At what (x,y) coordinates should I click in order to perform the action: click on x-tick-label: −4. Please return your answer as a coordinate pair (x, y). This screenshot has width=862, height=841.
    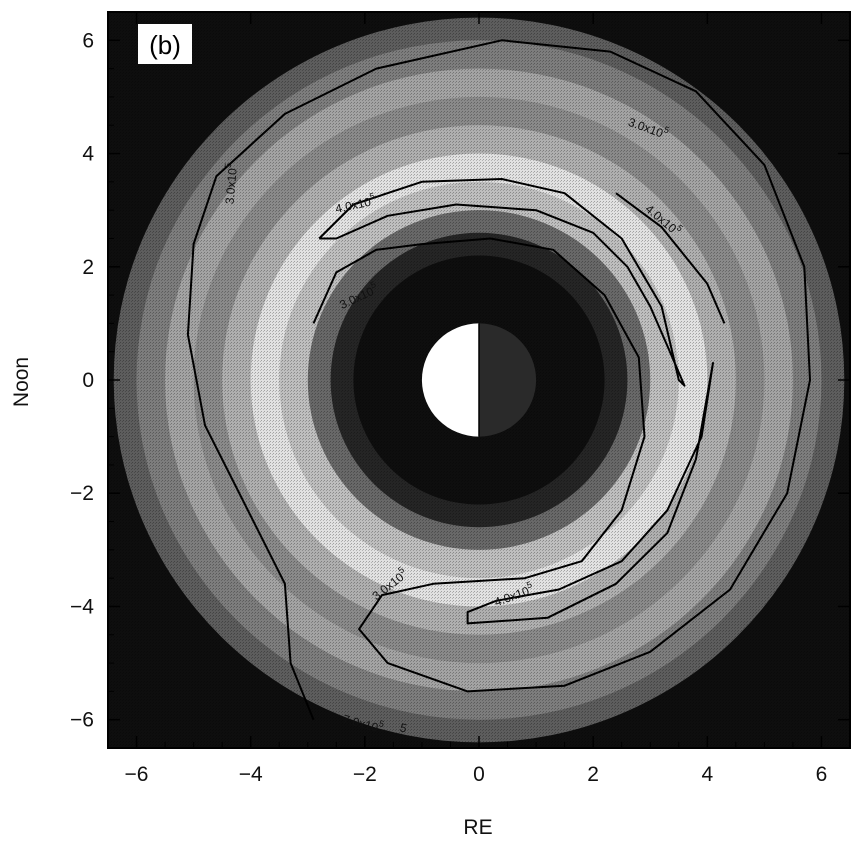
    Looking at the image, I should click on (251, 774).